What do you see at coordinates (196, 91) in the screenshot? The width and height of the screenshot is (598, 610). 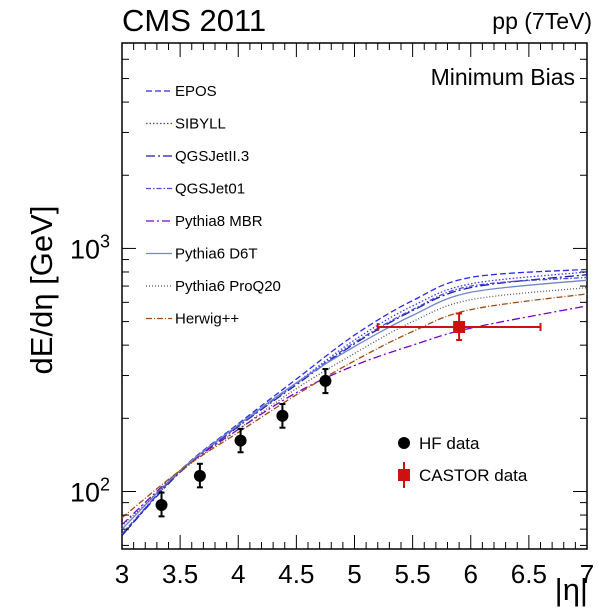 I see `legend-label-epos: EPOS` at bounding box center [196, 91].